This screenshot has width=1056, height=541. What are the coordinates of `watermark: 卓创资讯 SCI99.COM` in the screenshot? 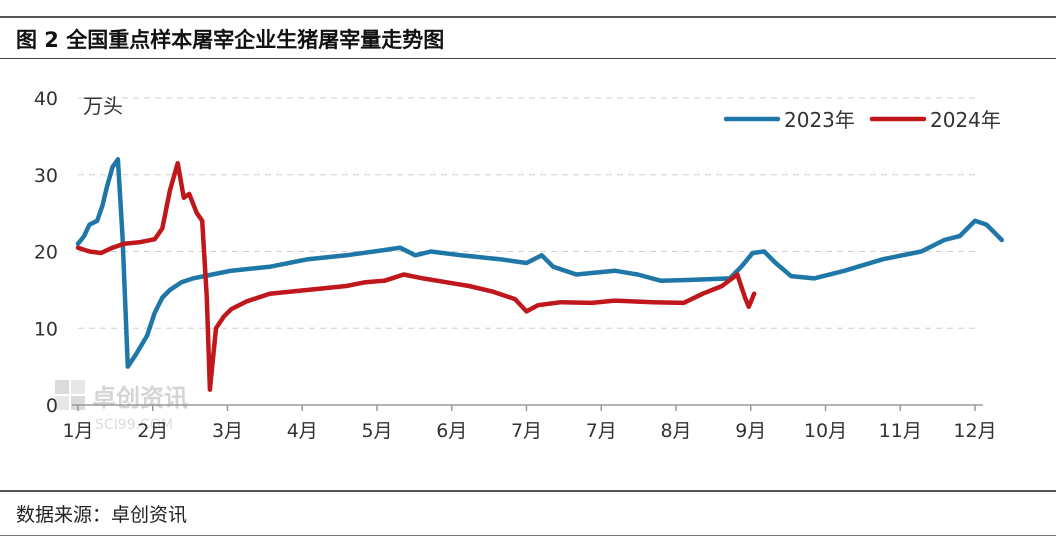 It's located at (121, 406).